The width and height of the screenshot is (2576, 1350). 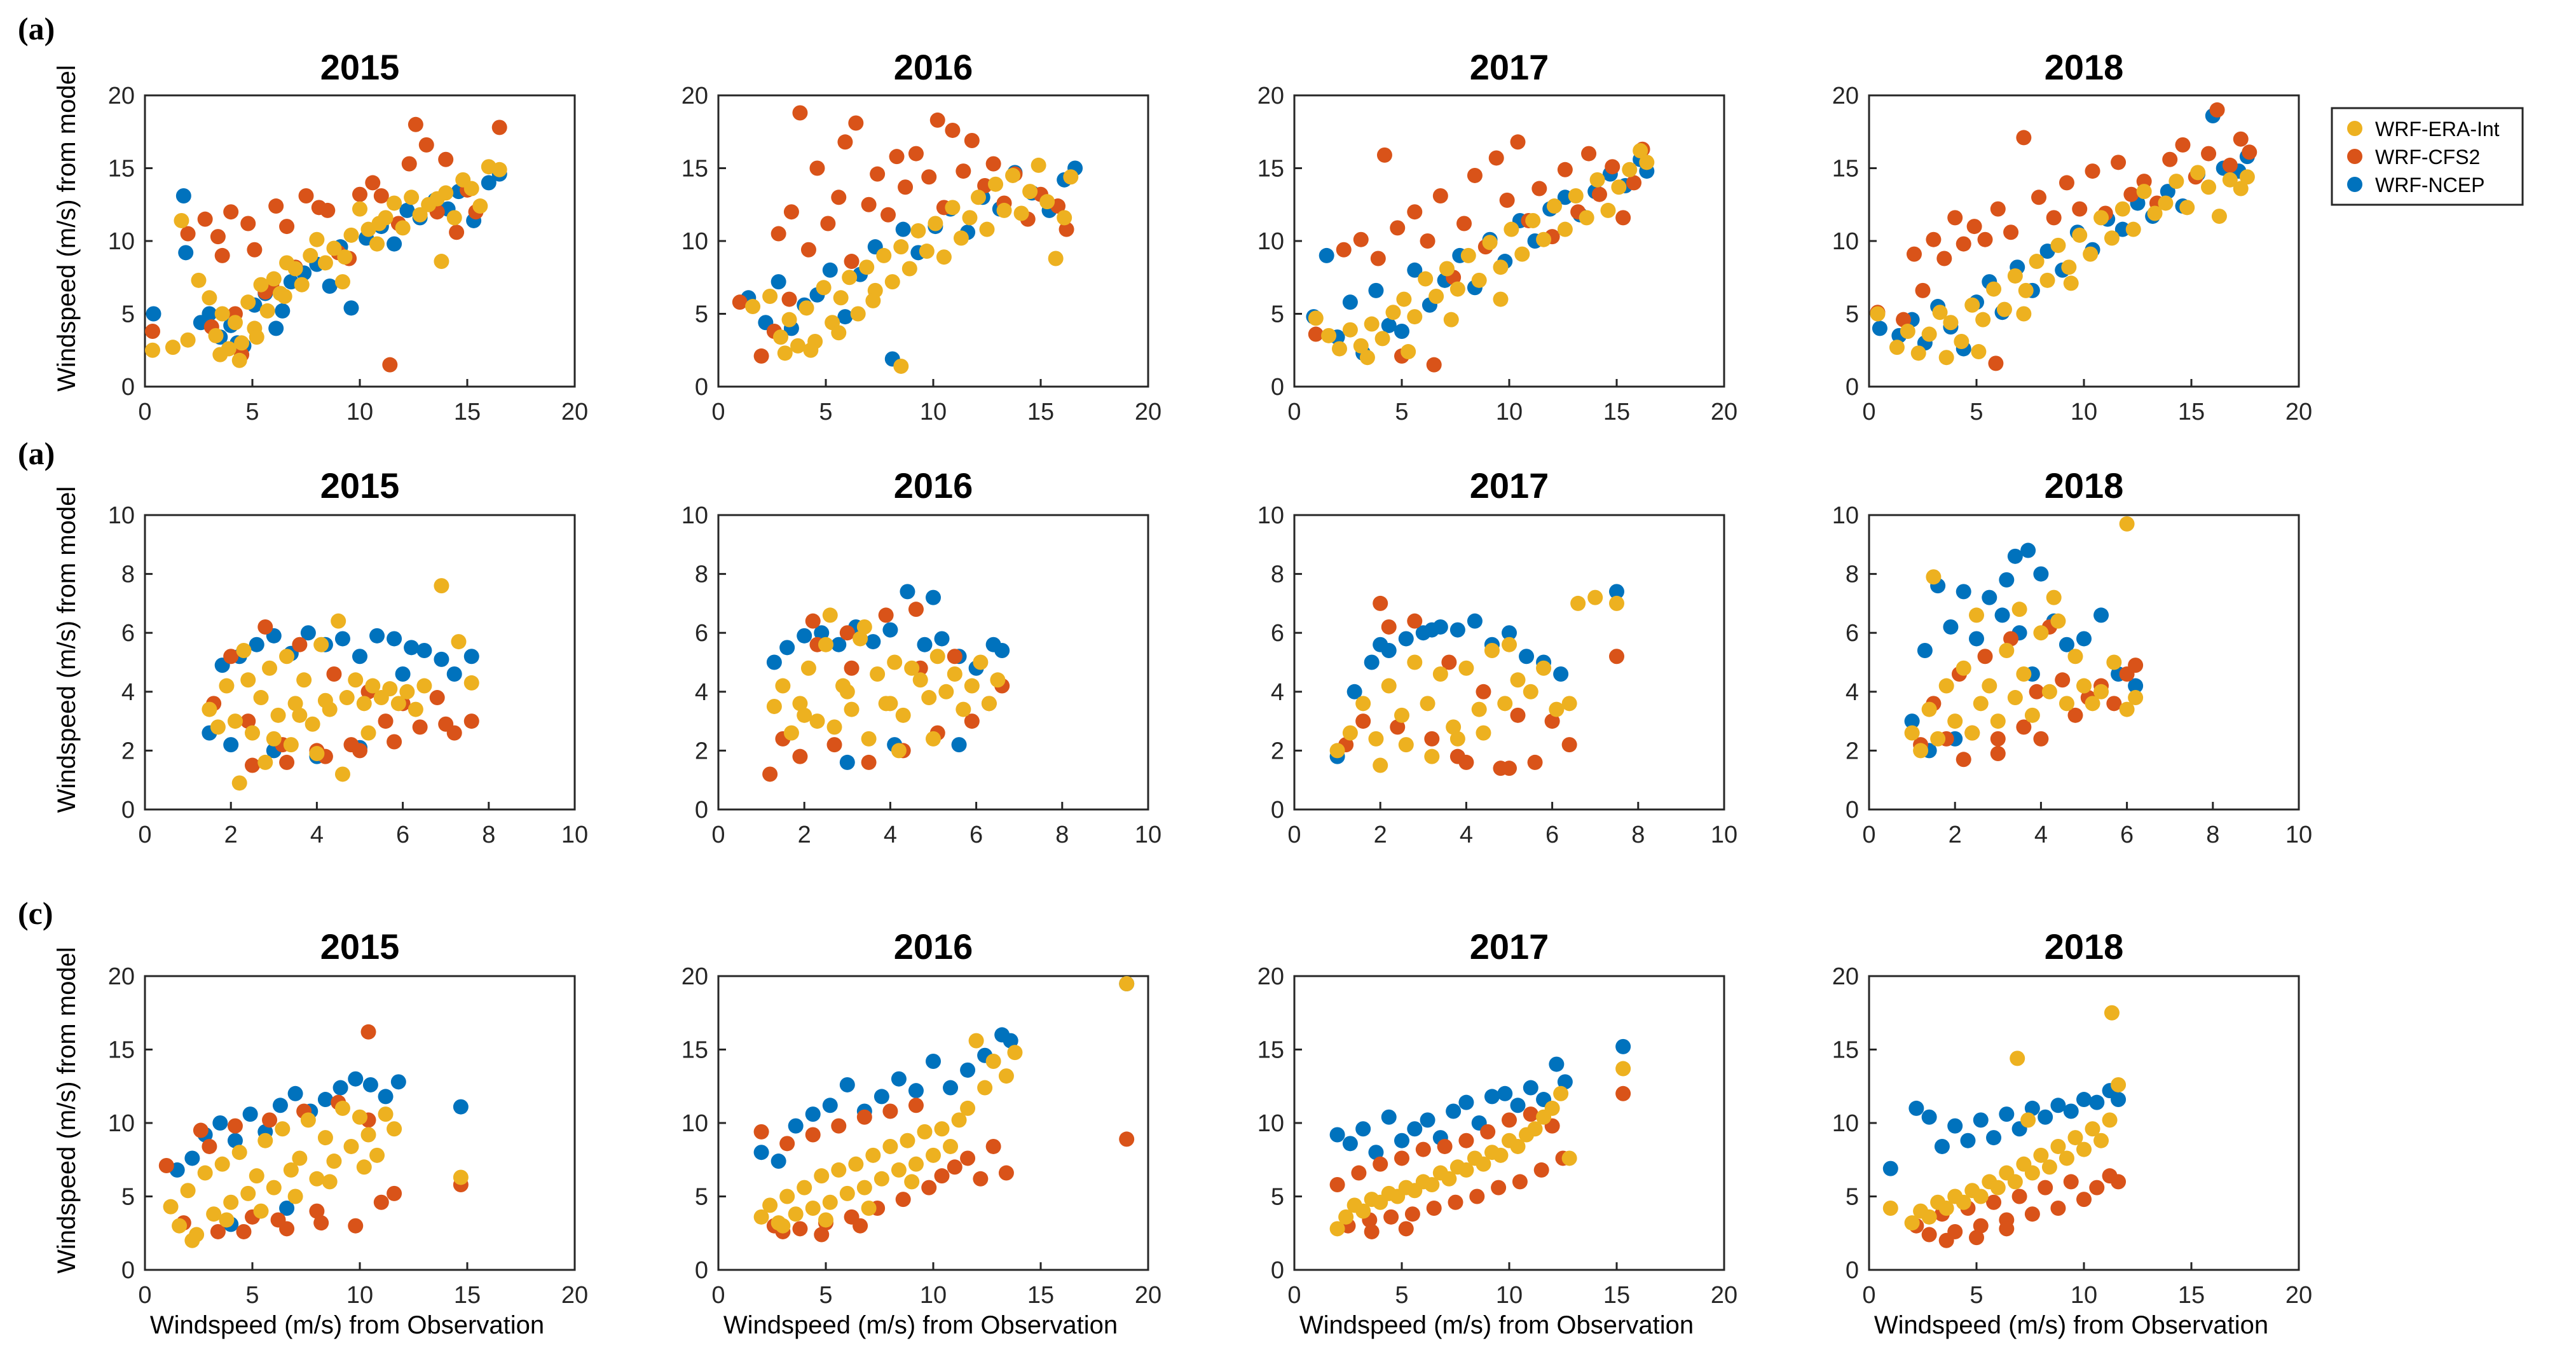 I want to click on panel-title: 2015, so click(x=360, y=67).